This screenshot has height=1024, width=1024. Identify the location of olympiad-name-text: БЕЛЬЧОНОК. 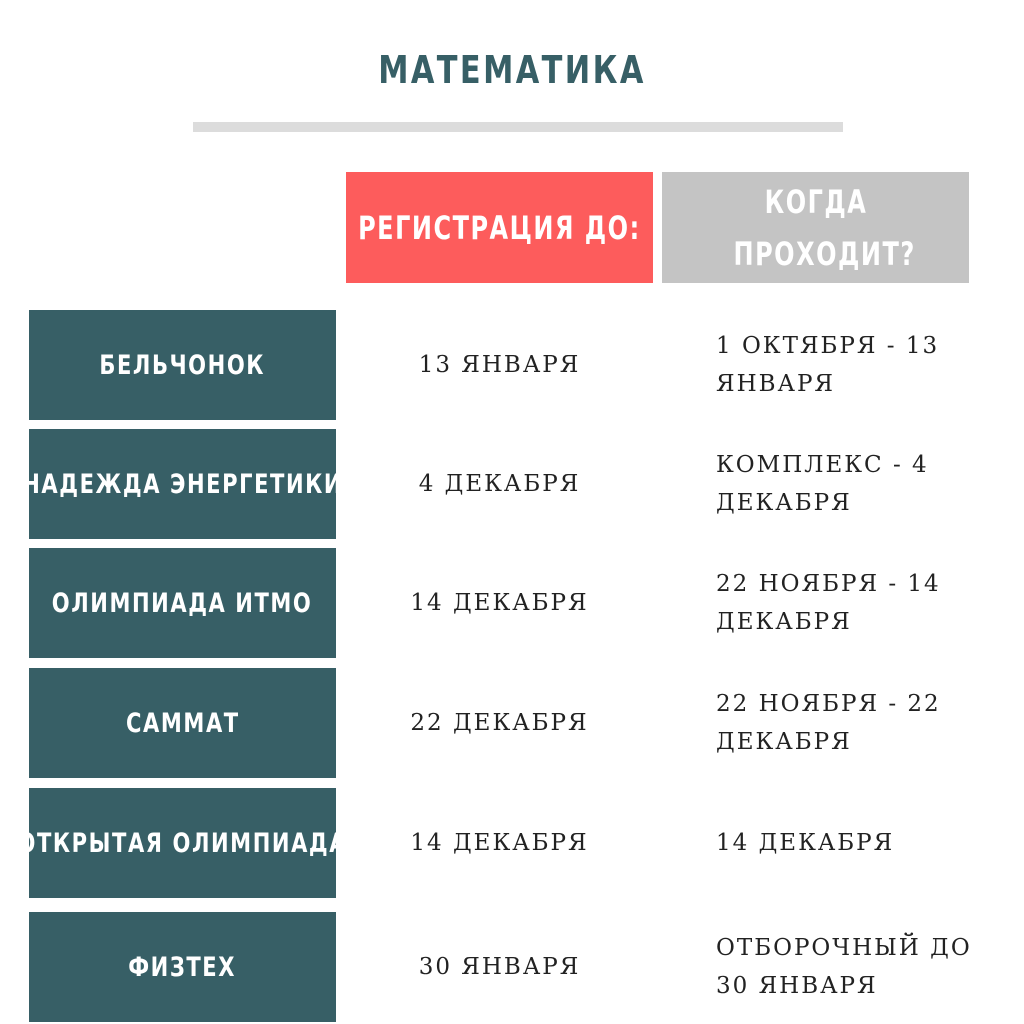
(182, 365).